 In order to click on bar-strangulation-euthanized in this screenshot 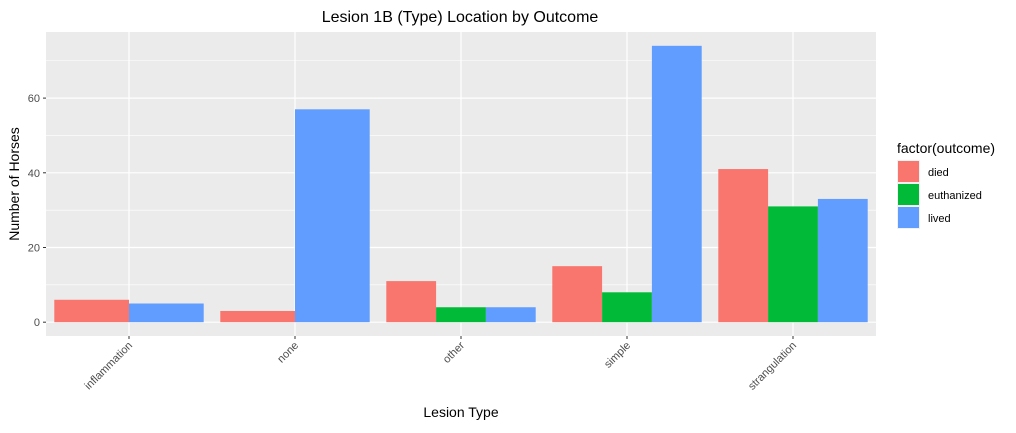, I will do `click(793, 264)`.